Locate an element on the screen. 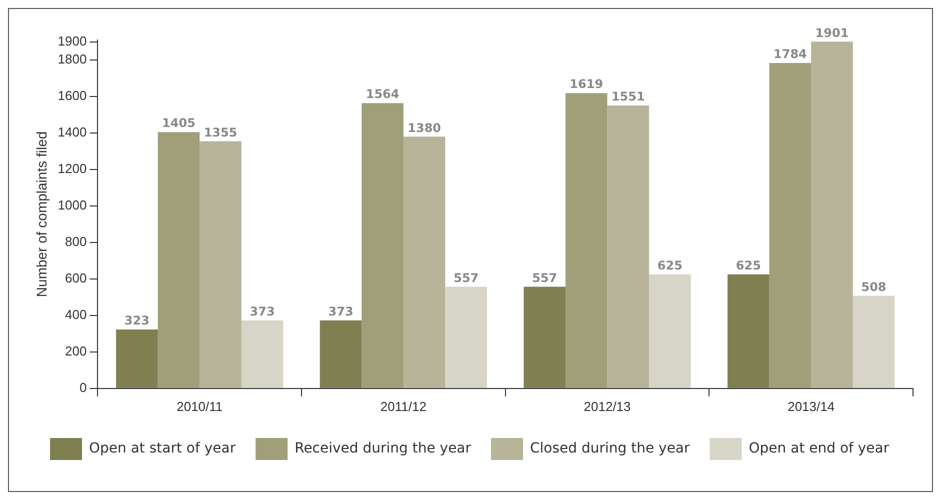 The width and height of the screenshot is (943, 500). data-label: 1551 is located at coordinates (628, 97).